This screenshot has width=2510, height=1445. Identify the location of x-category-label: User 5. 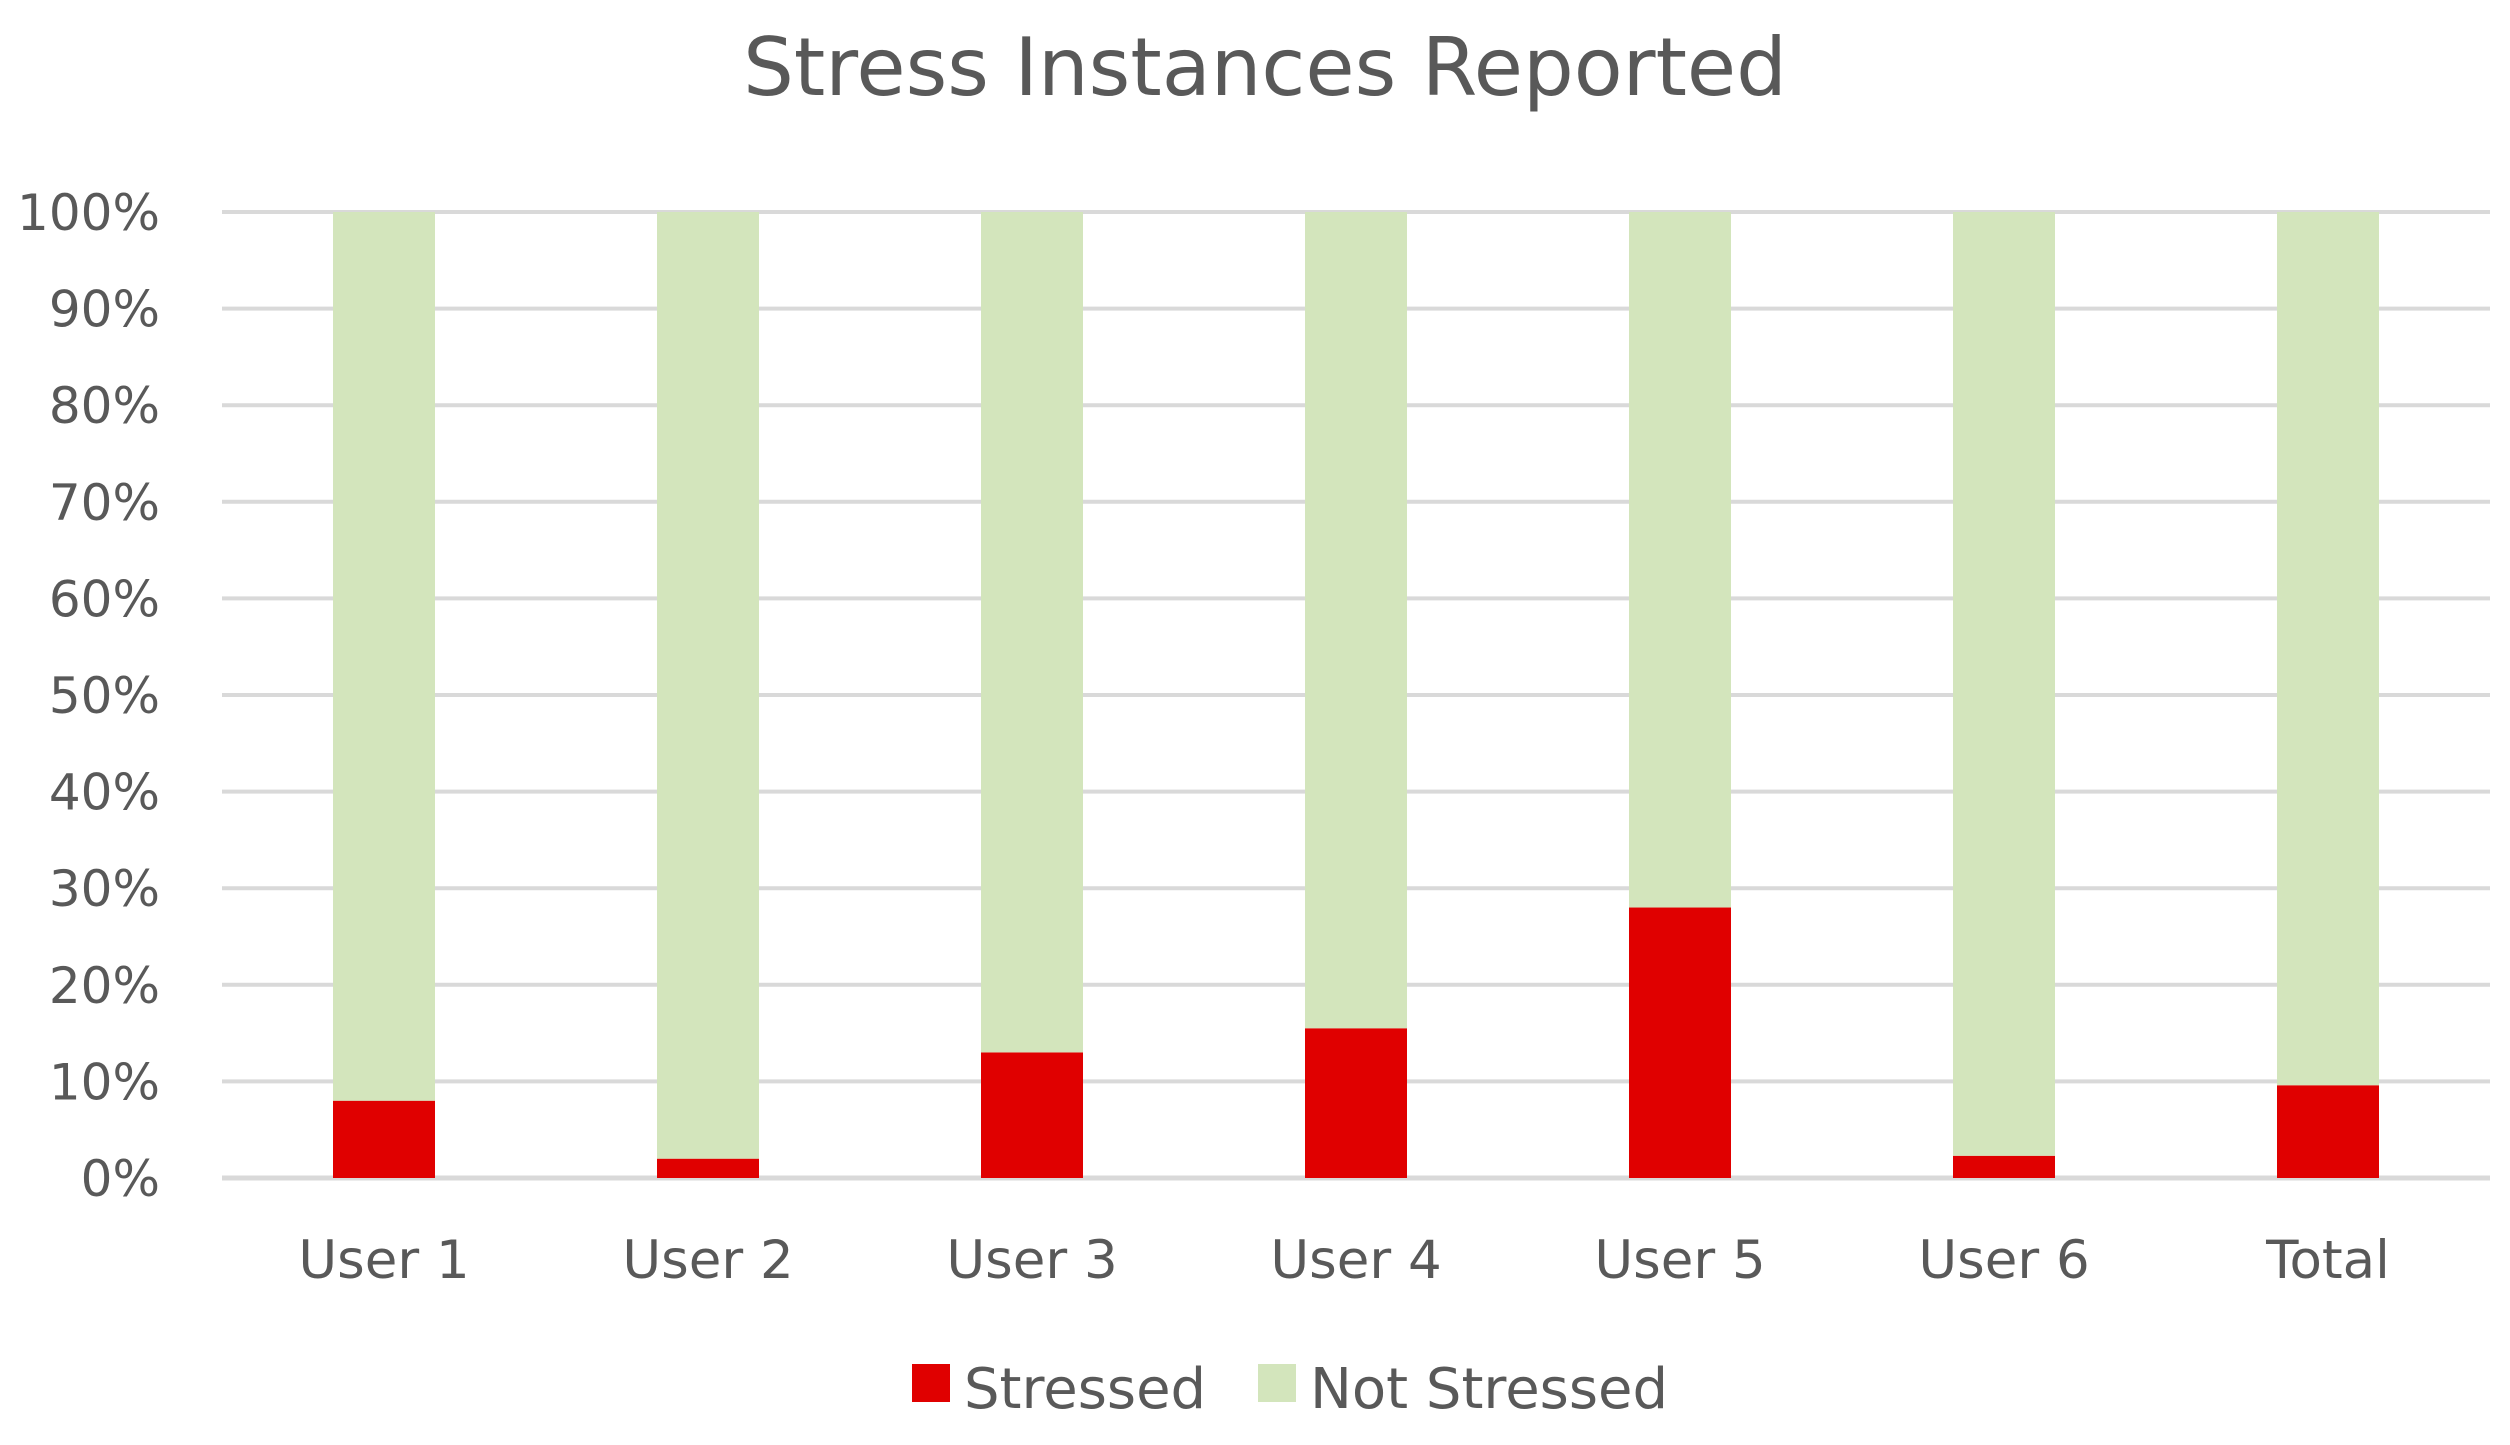
(1679, 1260).